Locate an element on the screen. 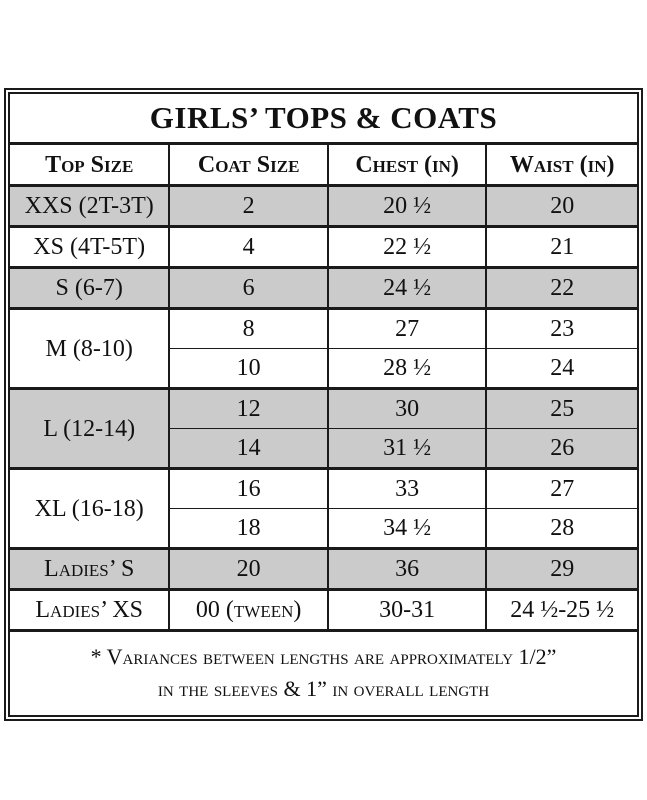  chest-cell: 20 ½ is located at coordinates (407, 206).